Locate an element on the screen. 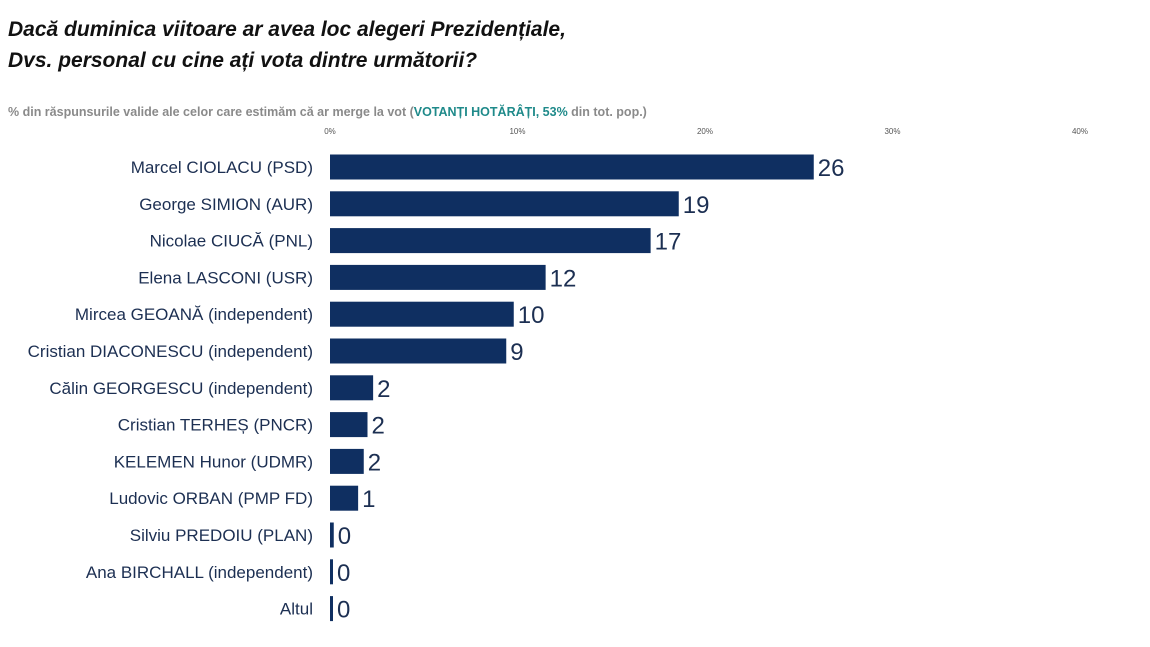 The image size is (1150, 647). category-label: KELEMEN Hunor (UDMR) is located at coordinates (213, 461).